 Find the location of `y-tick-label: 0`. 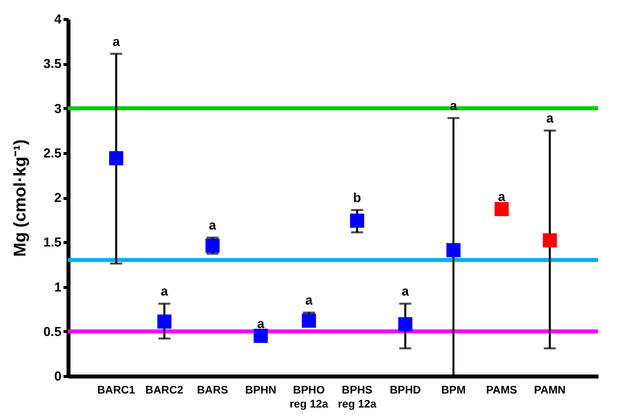

y-tick-label: 0 is located at coordinates (58, 376).